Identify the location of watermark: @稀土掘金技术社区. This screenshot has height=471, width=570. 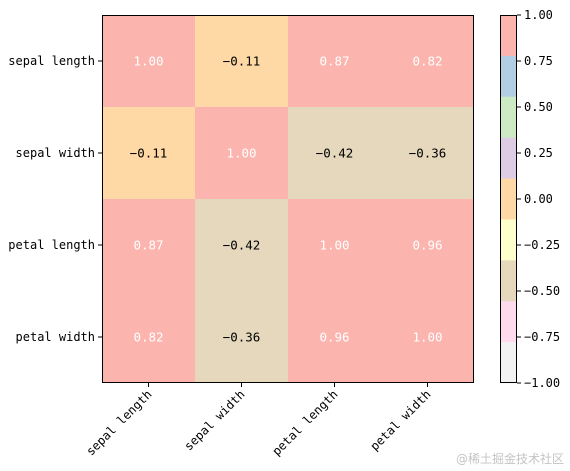
(509, 459).